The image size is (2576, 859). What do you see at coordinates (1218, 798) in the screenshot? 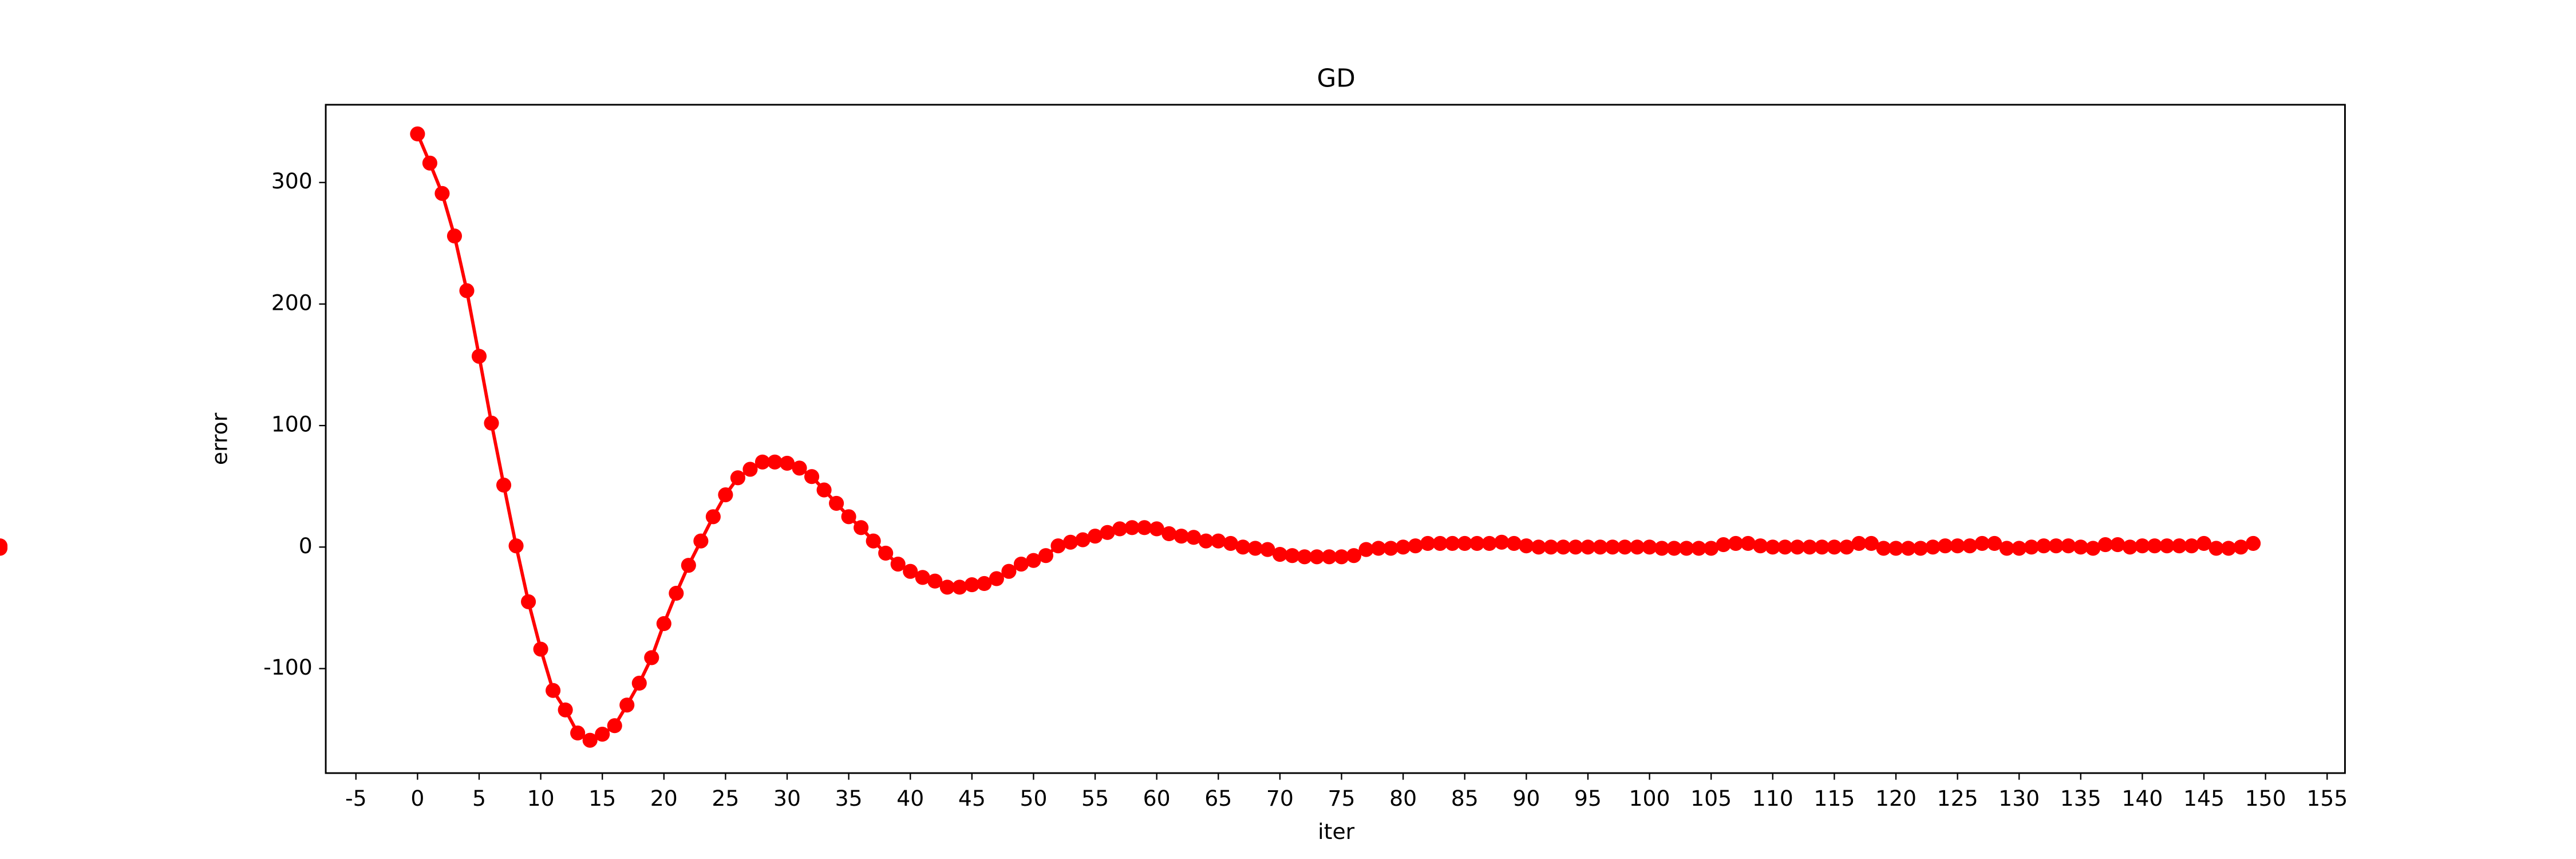
I see `x-tick-label: 65` at bounding box center [1218, 798].